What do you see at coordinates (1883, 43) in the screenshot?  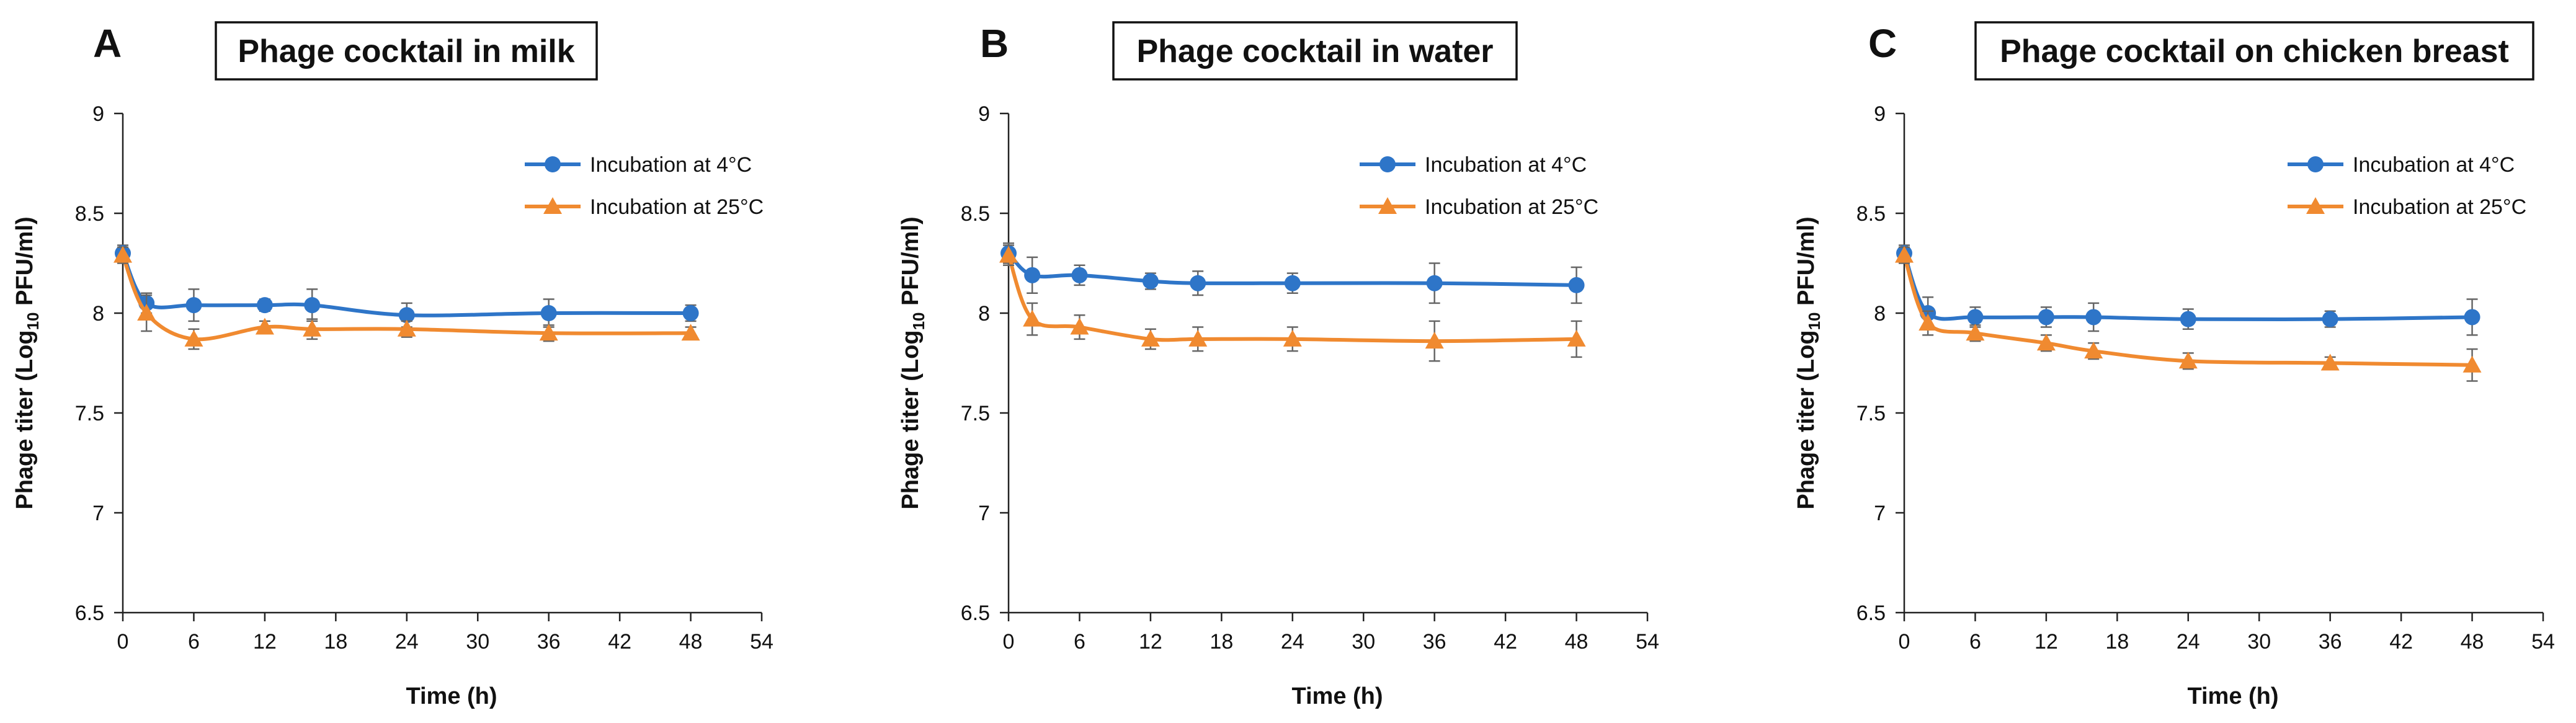 I see `panel-label: C` at bounding box center [1883, 43].